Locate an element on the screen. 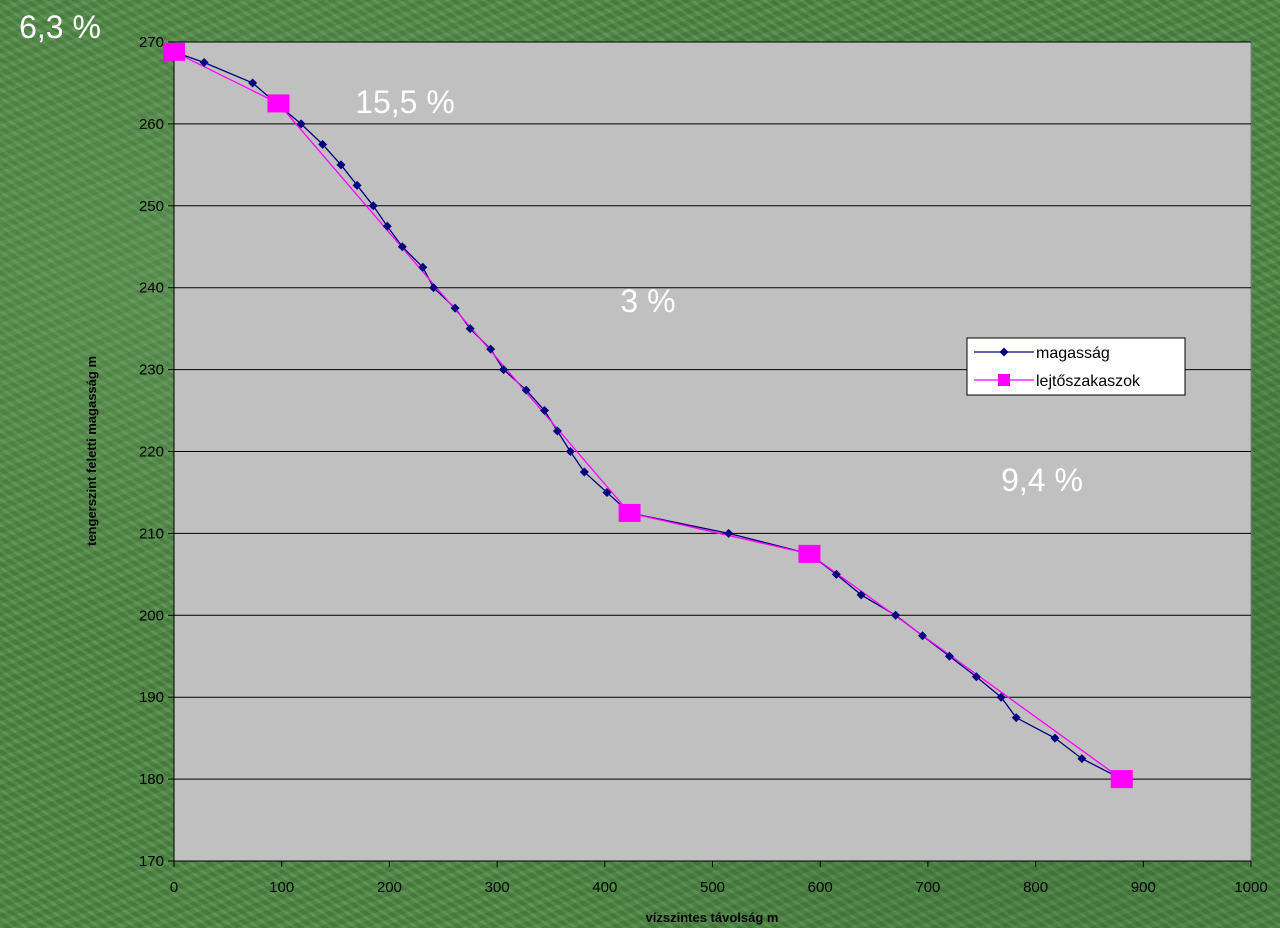 This screenshot has width=1280, height=928. y-tick-label: 250 is located at coordinates (151, 206).